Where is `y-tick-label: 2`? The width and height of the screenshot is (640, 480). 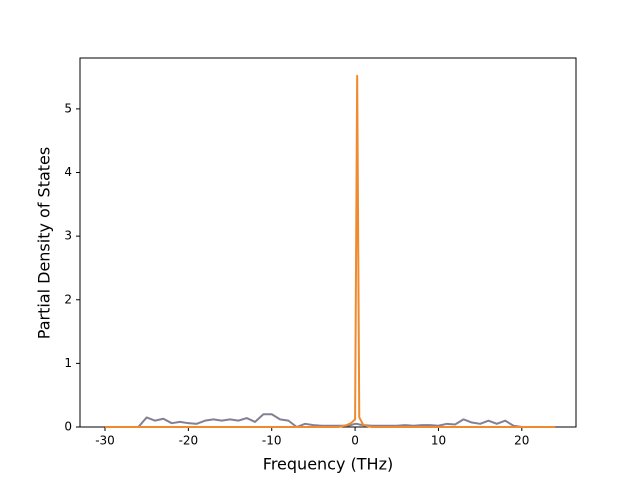
y-tick-label: 2 is located at coordinates (68, 299).